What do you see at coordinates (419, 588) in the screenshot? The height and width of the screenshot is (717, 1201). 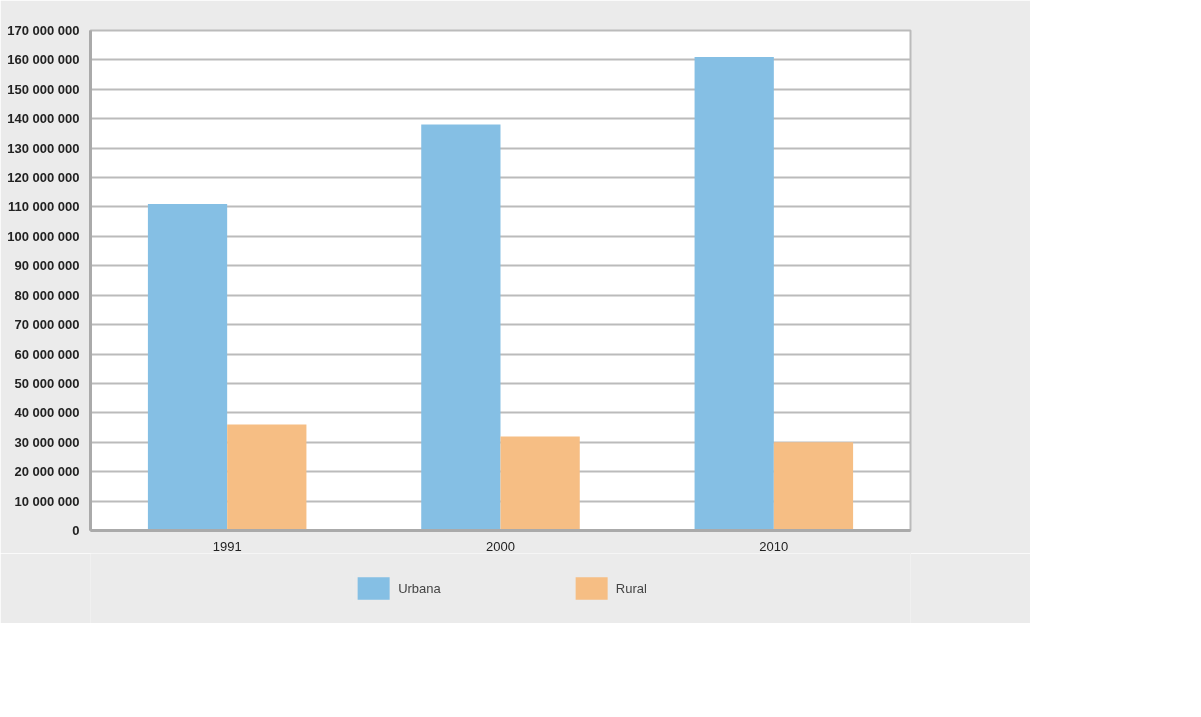 I see `legend-label: Urbana` at bounding box center [419, 588].